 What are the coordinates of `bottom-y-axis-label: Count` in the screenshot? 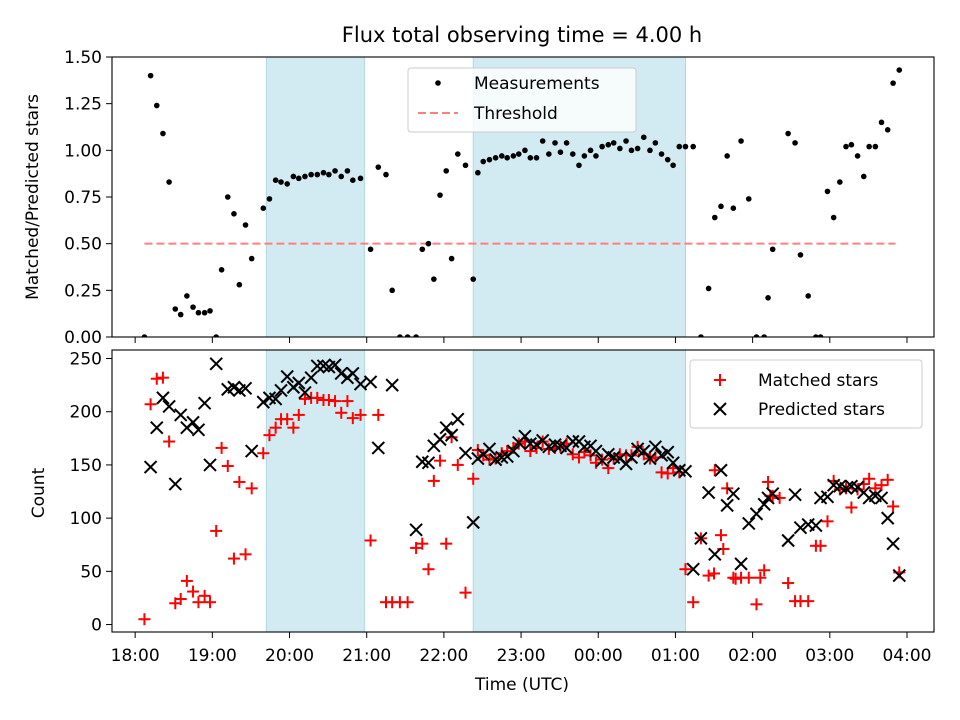 It's located at (39, 492).